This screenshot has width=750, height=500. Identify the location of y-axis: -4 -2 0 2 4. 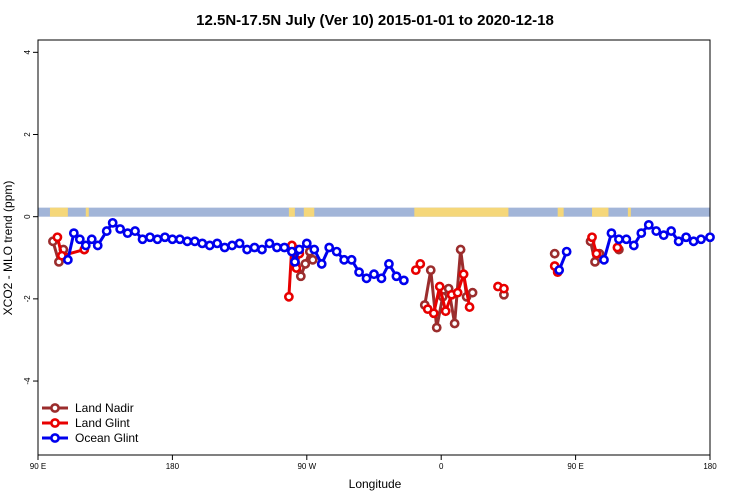
(30, 217).